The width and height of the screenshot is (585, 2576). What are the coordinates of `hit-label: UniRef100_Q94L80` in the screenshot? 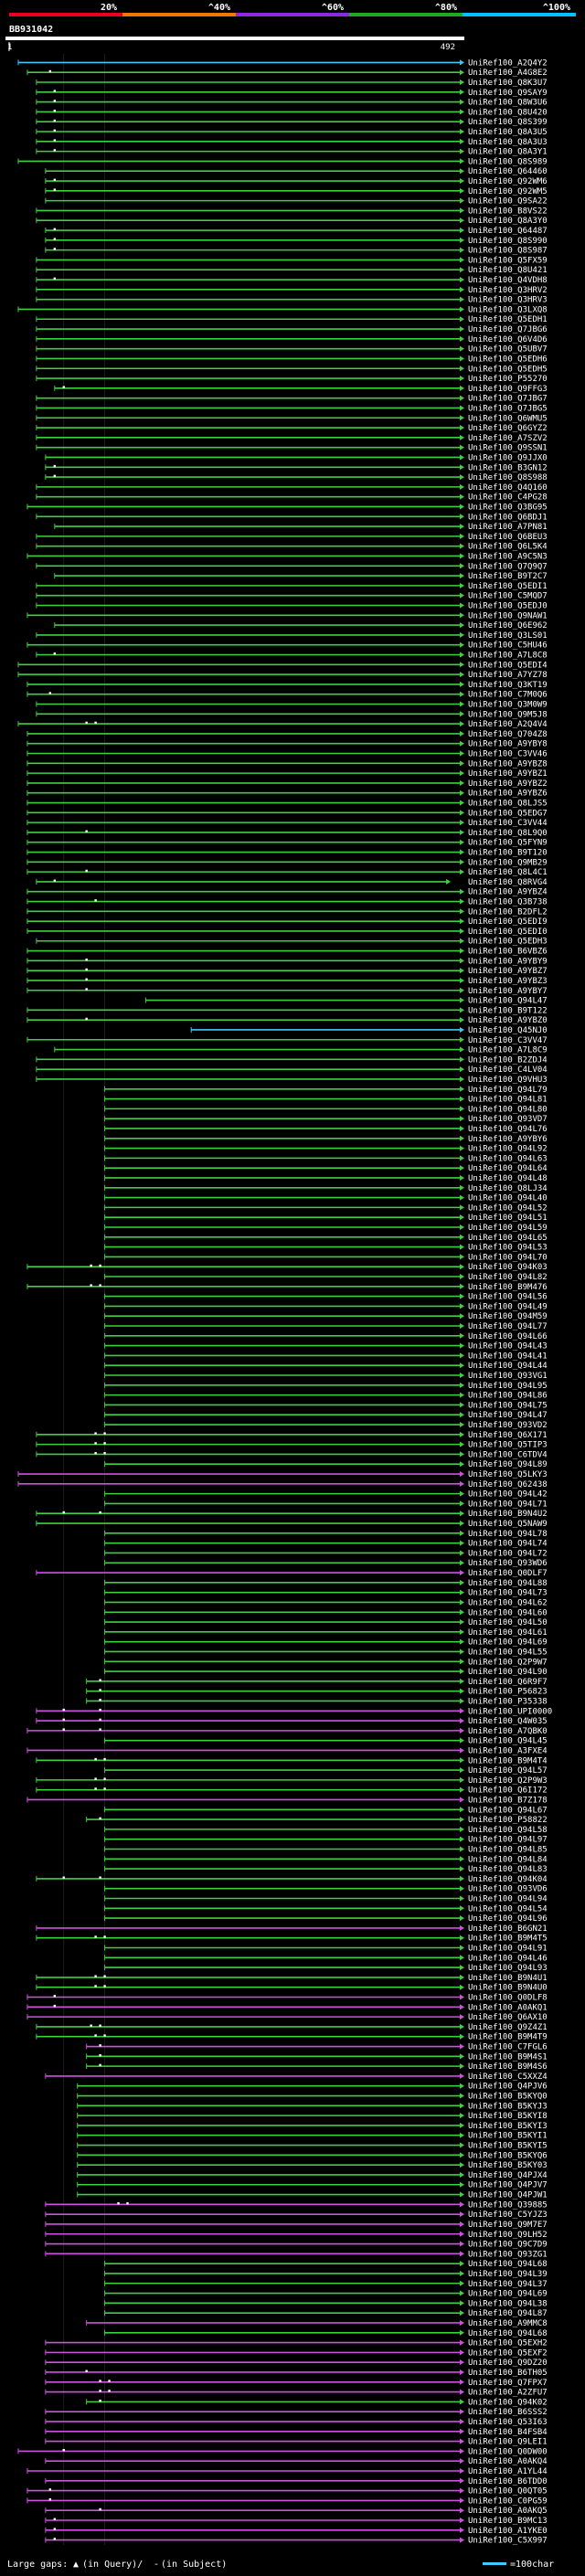 It's located at (508, 1109).